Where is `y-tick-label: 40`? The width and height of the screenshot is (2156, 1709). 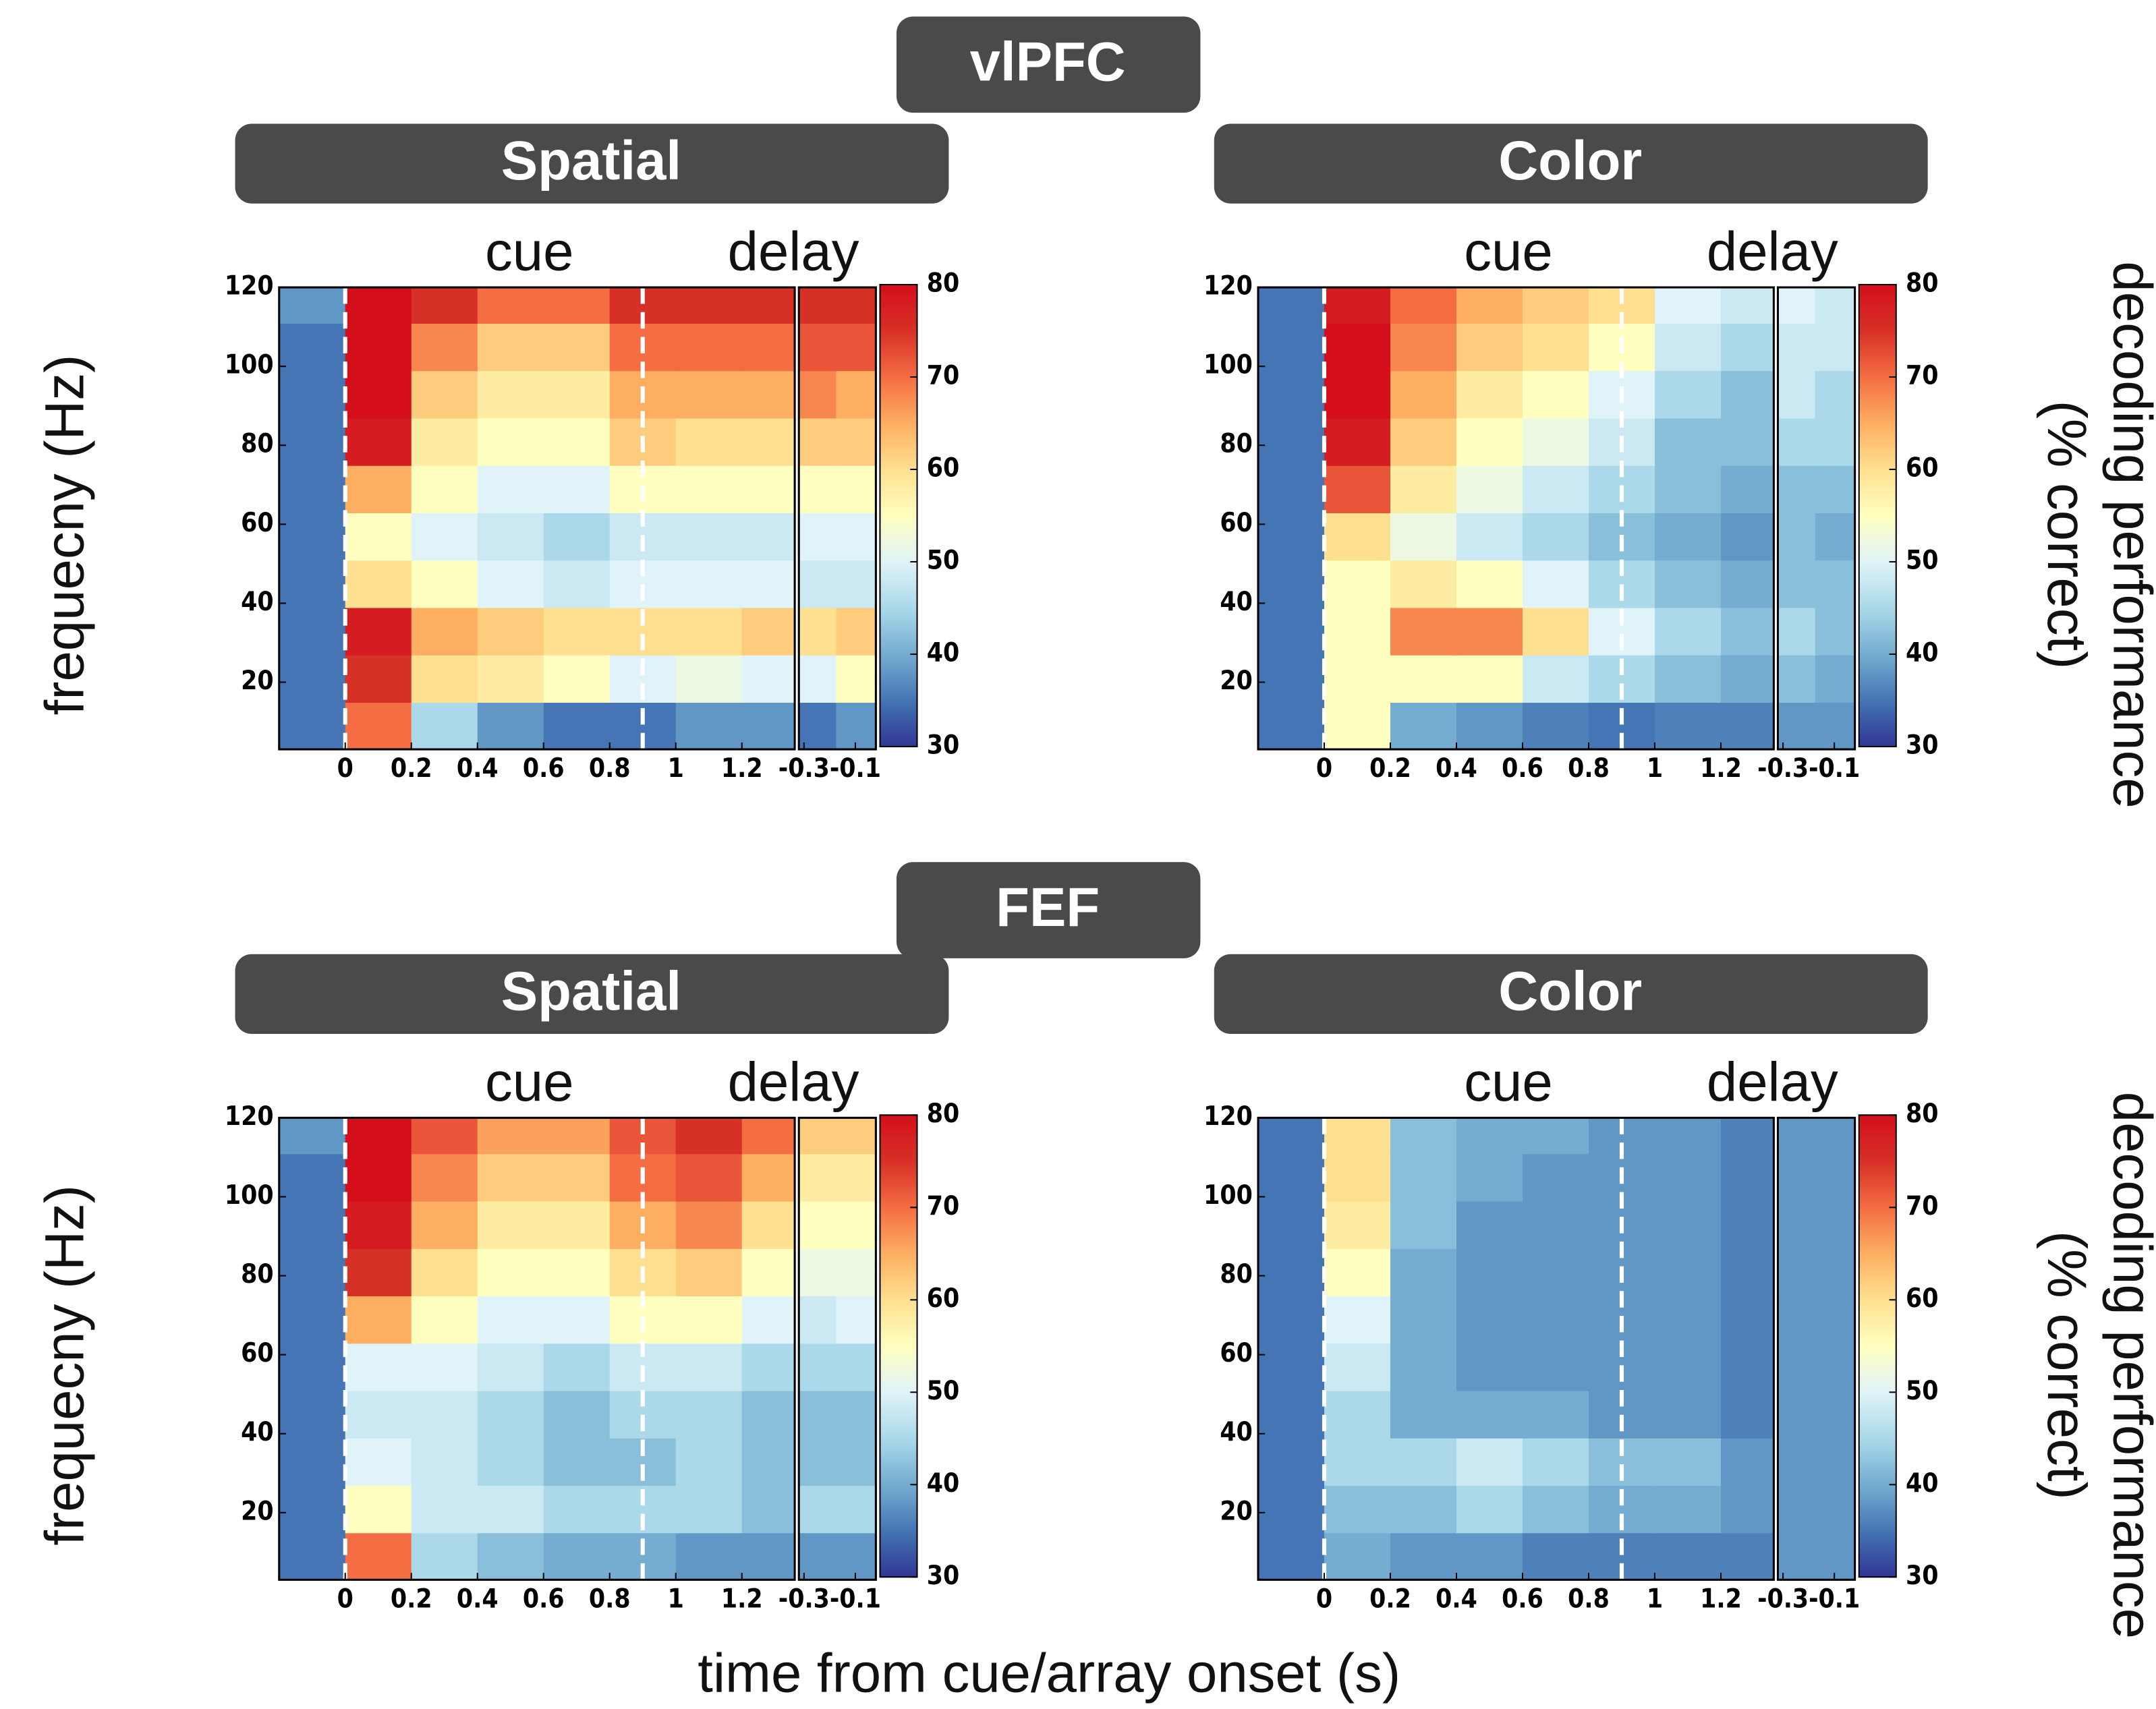 y-tick-label: 40 is located at coordinates (257, 602).